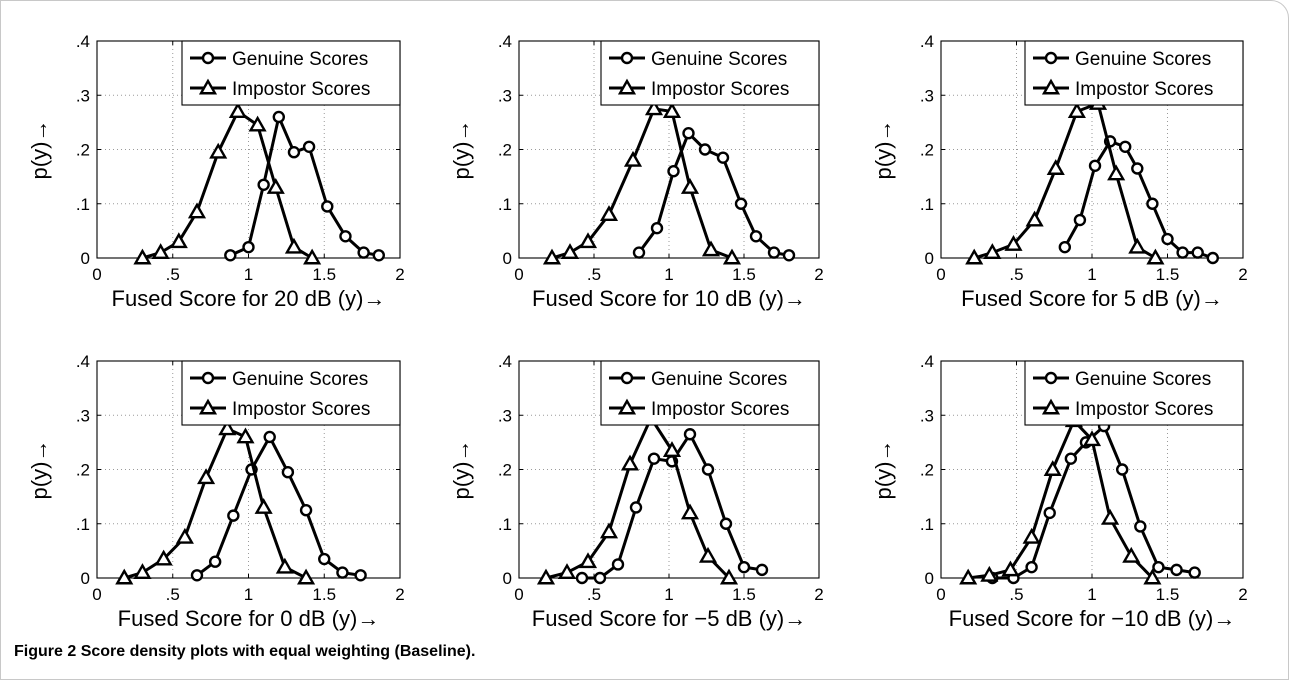 The image size is (1291, 682). I want to click on triangle-marker-icon, so click(627, 86).